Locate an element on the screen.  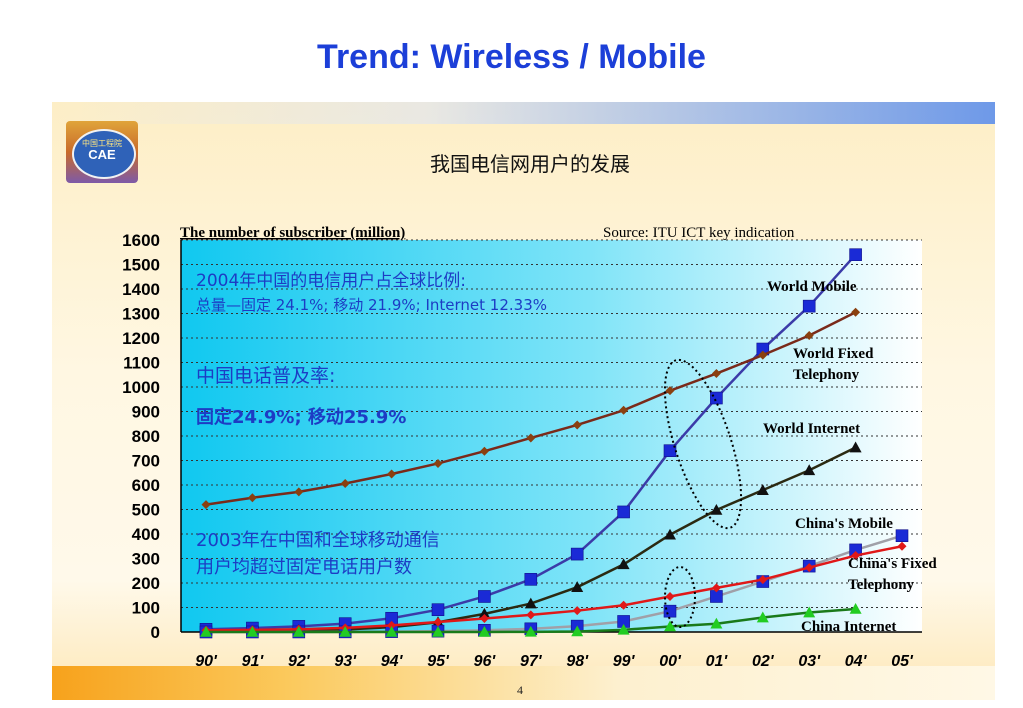
y-tick-label: 600 is located at coordinates (146, 485).